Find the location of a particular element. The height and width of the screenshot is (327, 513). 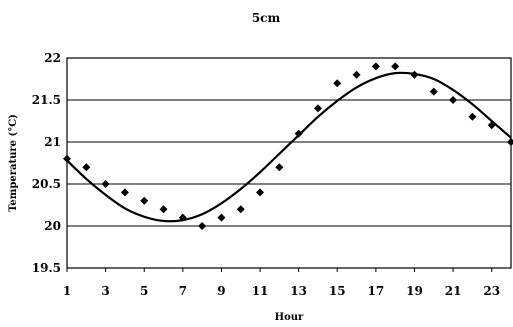

y-tick-label: 19.5 is located at coordinates (46, 268).